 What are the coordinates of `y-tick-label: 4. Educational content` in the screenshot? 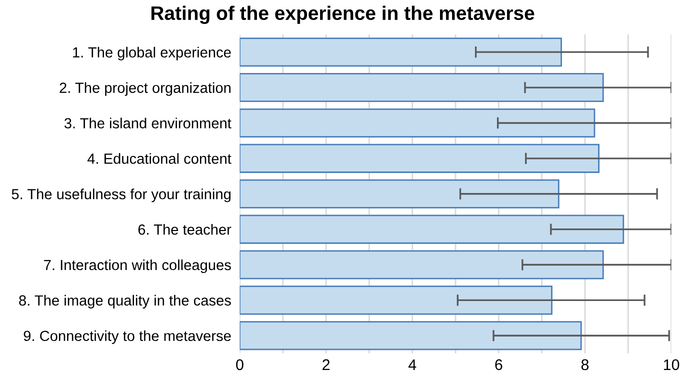 It's located at (159, 158).